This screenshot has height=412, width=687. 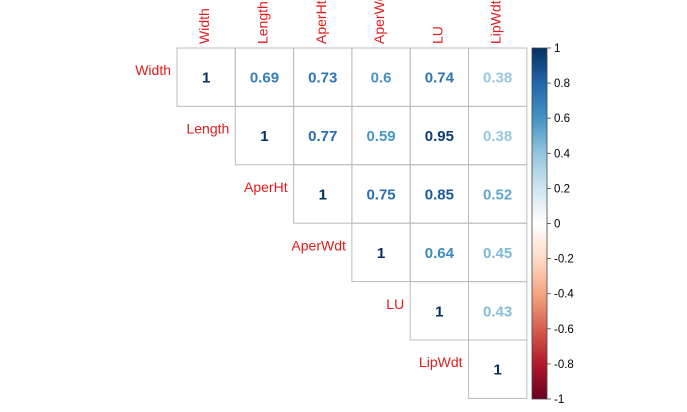 I want to click on row-label: AperHt, so click(x=266, y=187).